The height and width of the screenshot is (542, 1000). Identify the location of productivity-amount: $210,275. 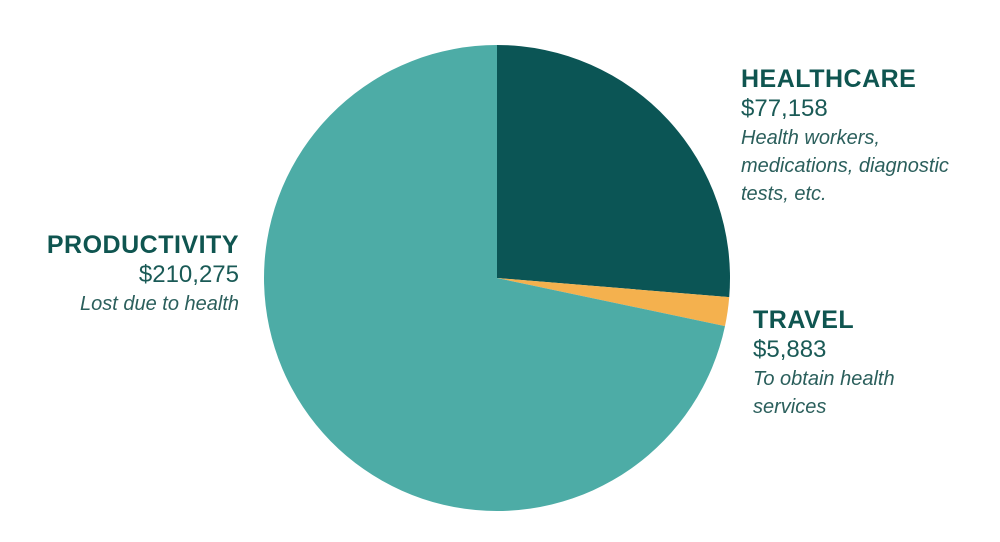
(188, 274).